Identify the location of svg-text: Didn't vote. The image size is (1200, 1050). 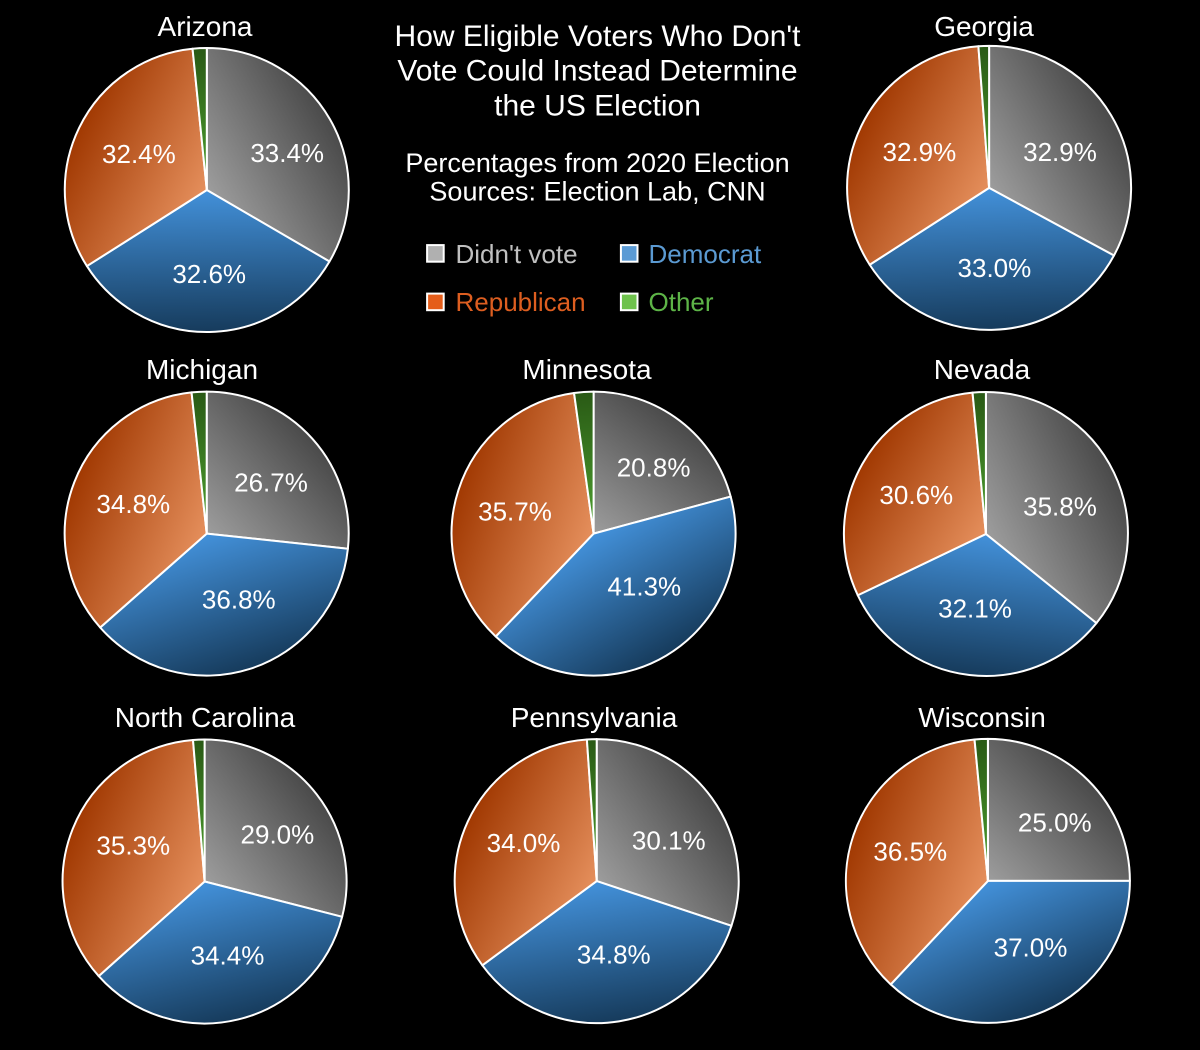
(517, 254).